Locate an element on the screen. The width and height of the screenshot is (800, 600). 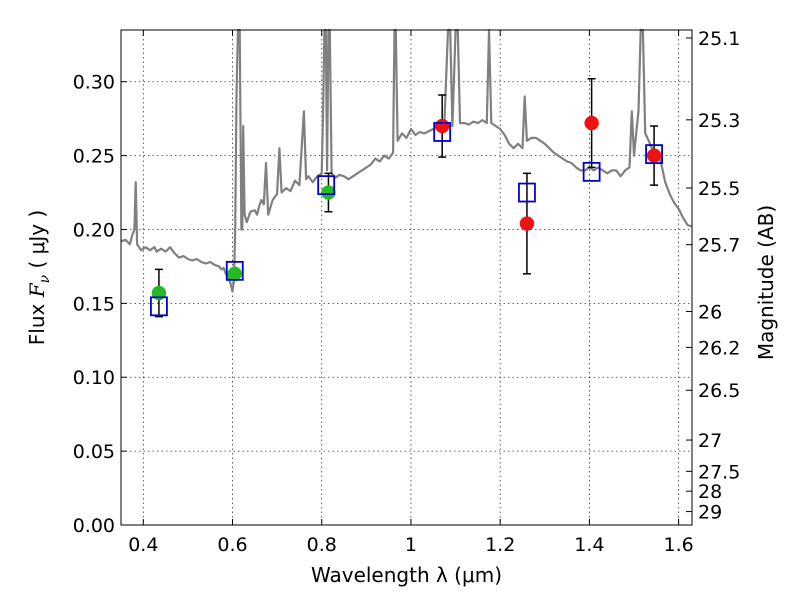
y-tick-label: 0.00 is located at coordinates (94, 526).